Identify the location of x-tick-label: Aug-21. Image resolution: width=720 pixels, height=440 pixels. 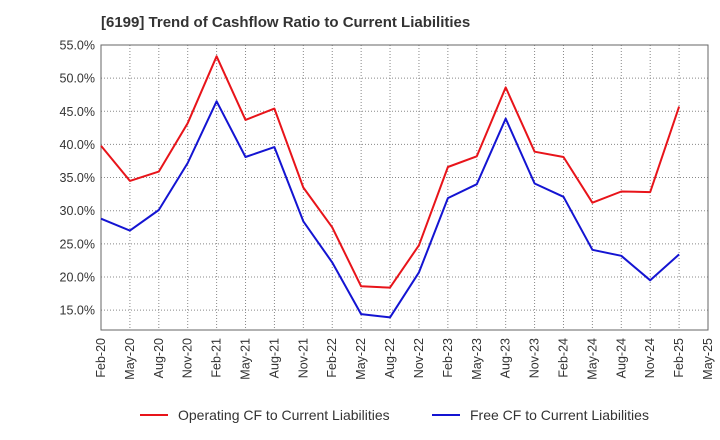
(274, 358).